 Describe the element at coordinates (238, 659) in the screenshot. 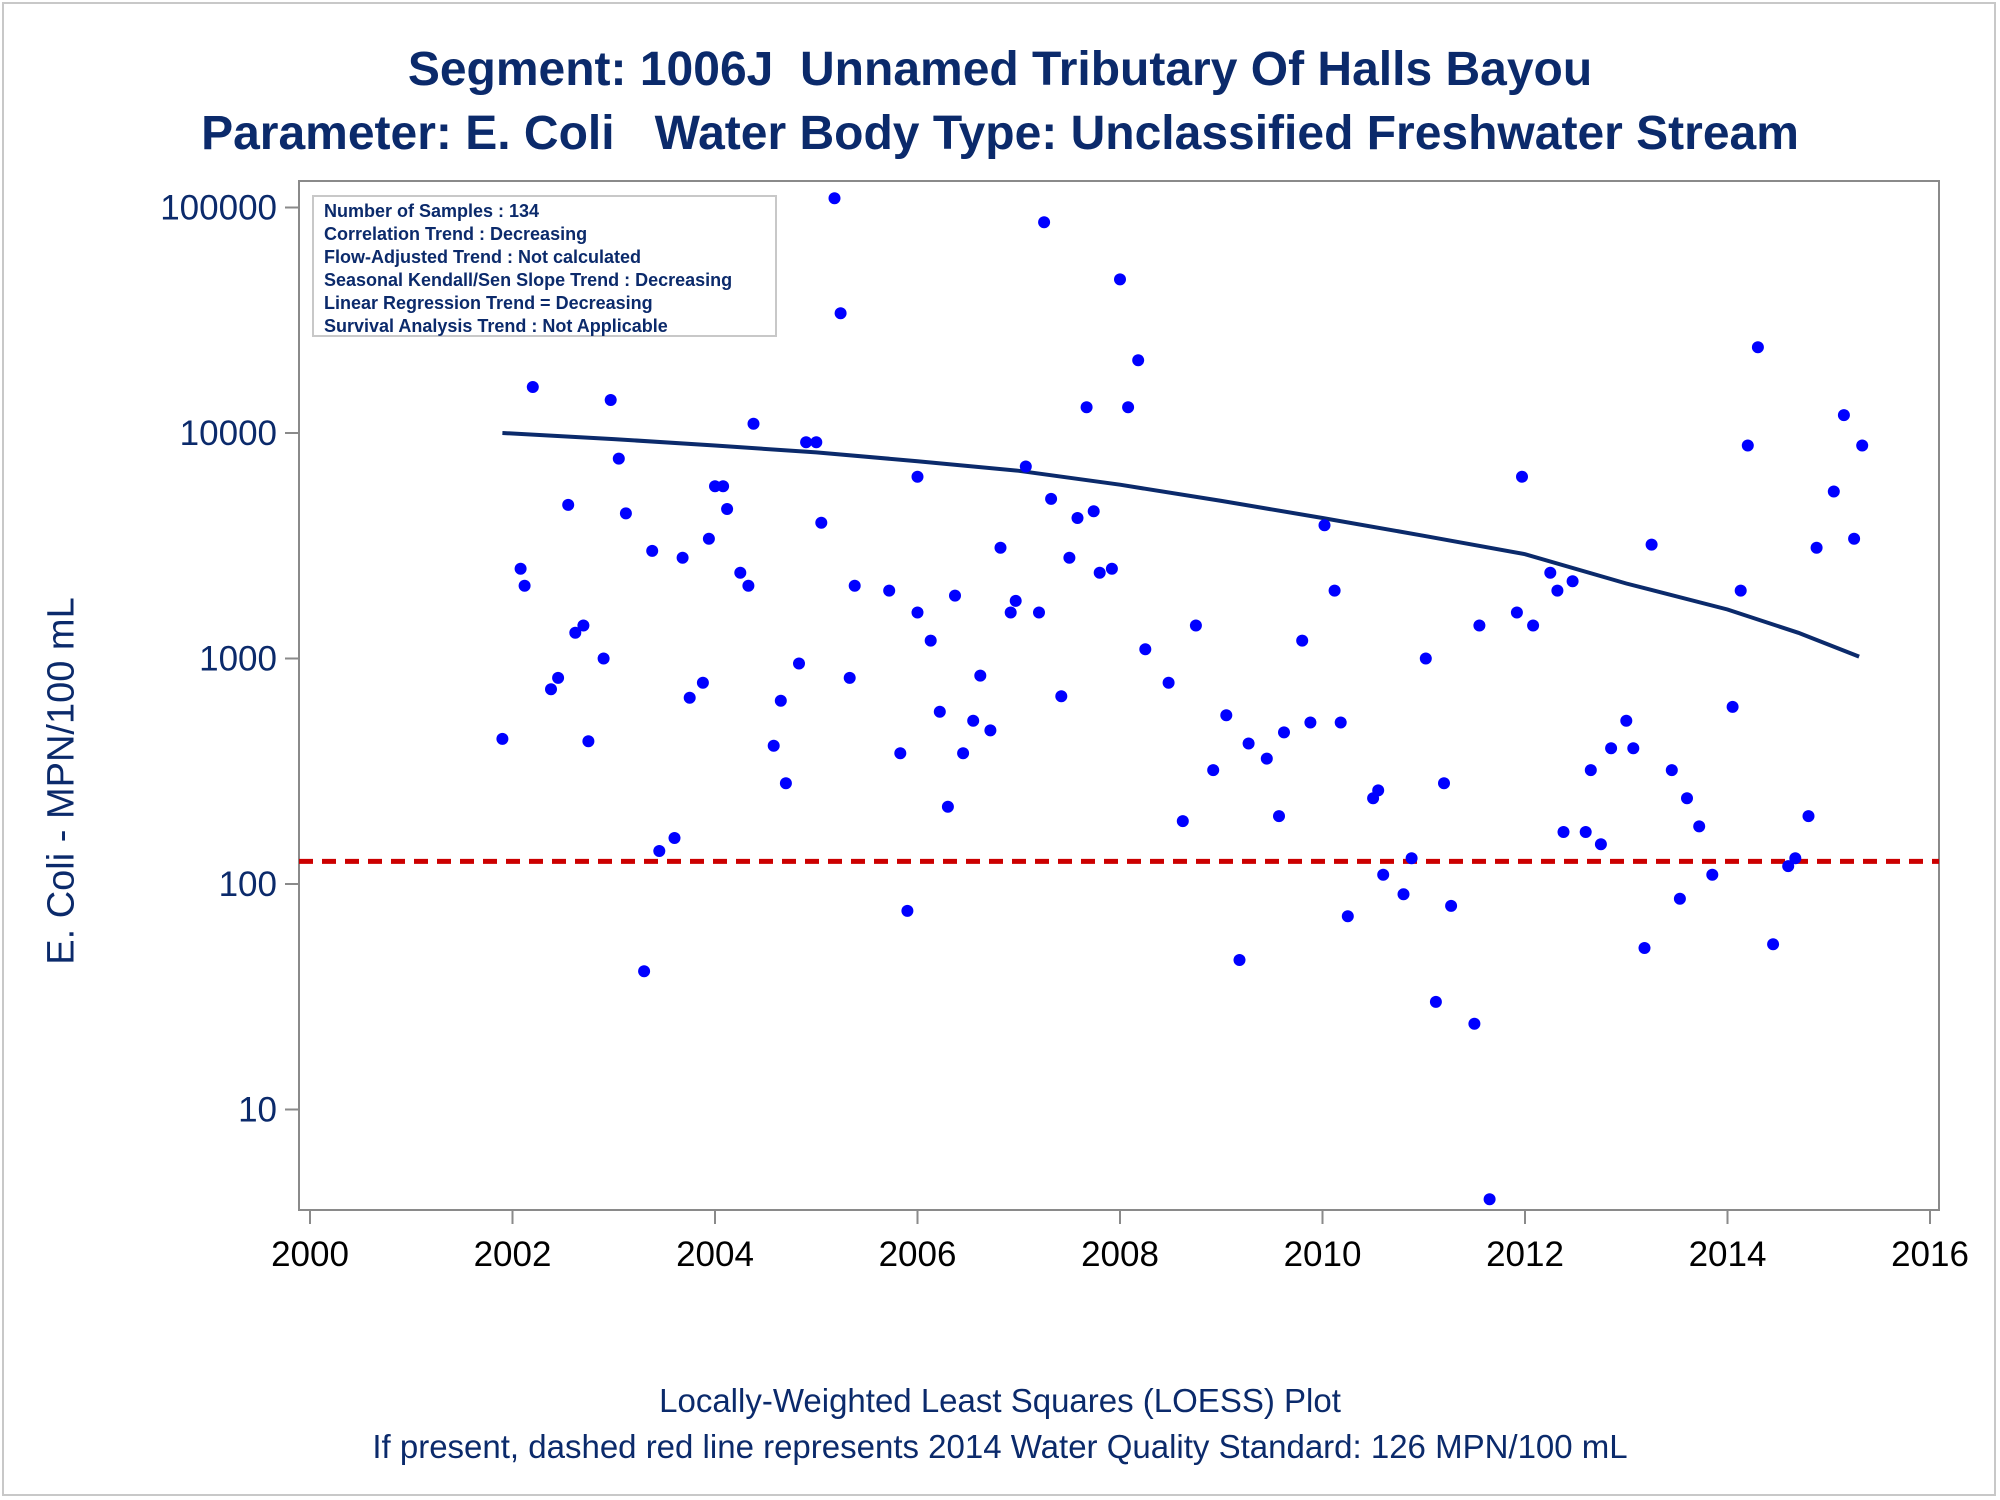

I see `y-tick-label: 1000` at that location.